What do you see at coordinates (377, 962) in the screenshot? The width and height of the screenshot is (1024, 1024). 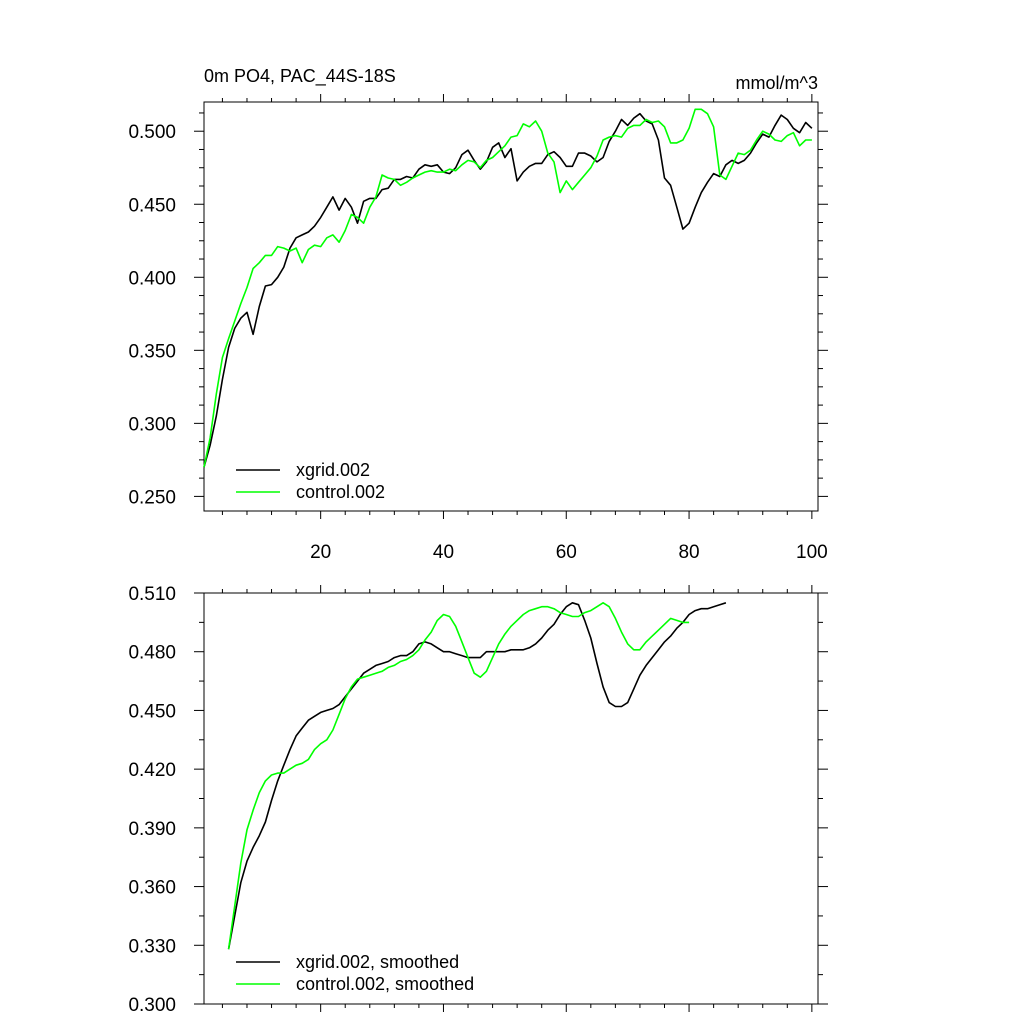 I see `legend-label: xgrid.002, smoothed` at bounding box center [377, 962].